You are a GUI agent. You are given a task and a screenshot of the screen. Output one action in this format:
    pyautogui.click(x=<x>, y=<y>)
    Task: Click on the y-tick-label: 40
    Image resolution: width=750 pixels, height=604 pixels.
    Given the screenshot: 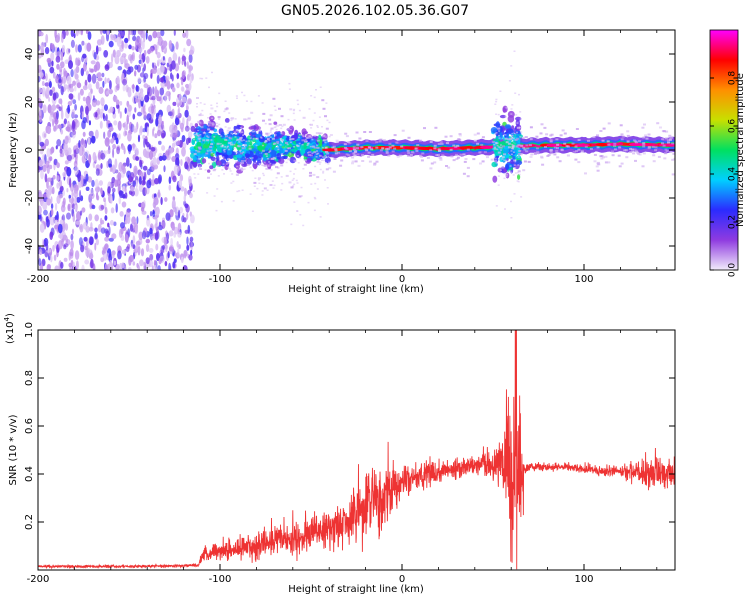 What is the action you would take?
    pyautogui.click(x=29, y=54)
    